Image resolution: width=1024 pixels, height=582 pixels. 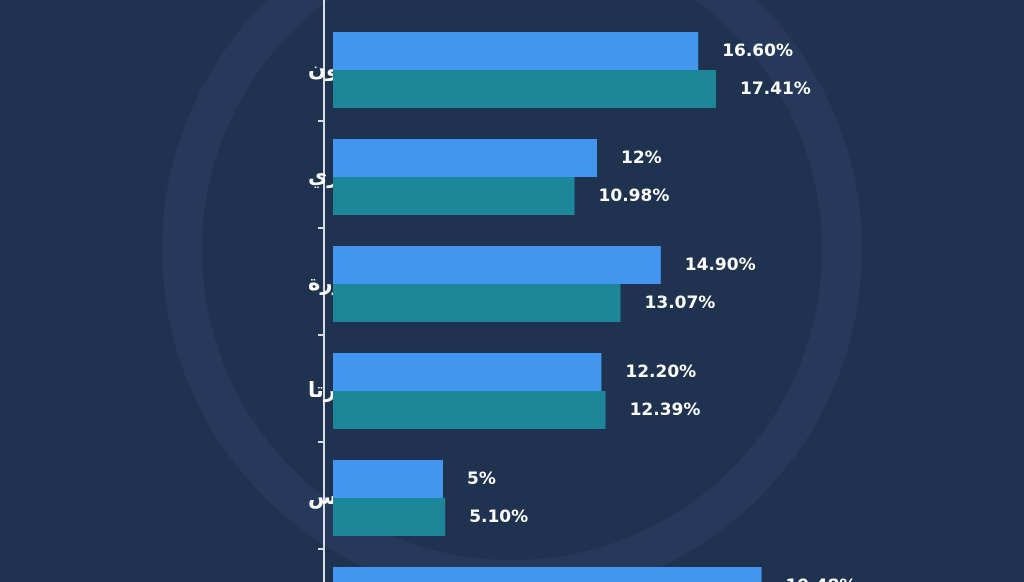 What do you see at coordinates (720, 265) in the screenshot?
I see `value-label: 14.90%` at bounding box center [720, 265].